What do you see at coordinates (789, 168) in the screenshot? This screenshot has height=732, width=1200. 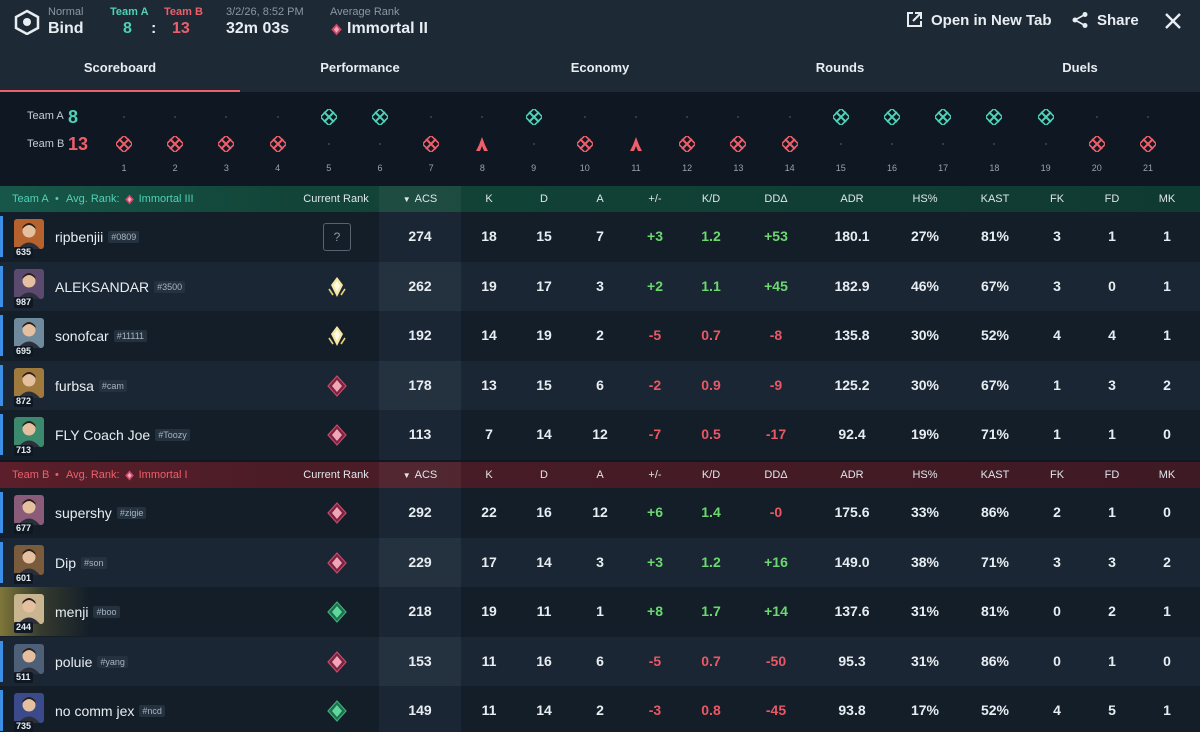 I see `round-number: 14` at bounding box center [789, 168].